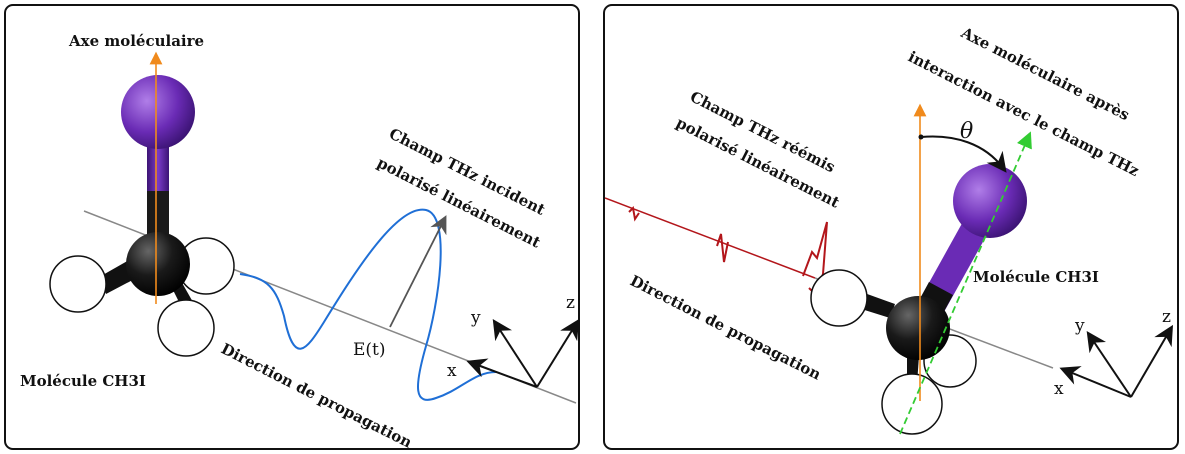 This screenshot has width=1185, height=454. I want to click on rotated-axis-arrow, so click(965, 283).